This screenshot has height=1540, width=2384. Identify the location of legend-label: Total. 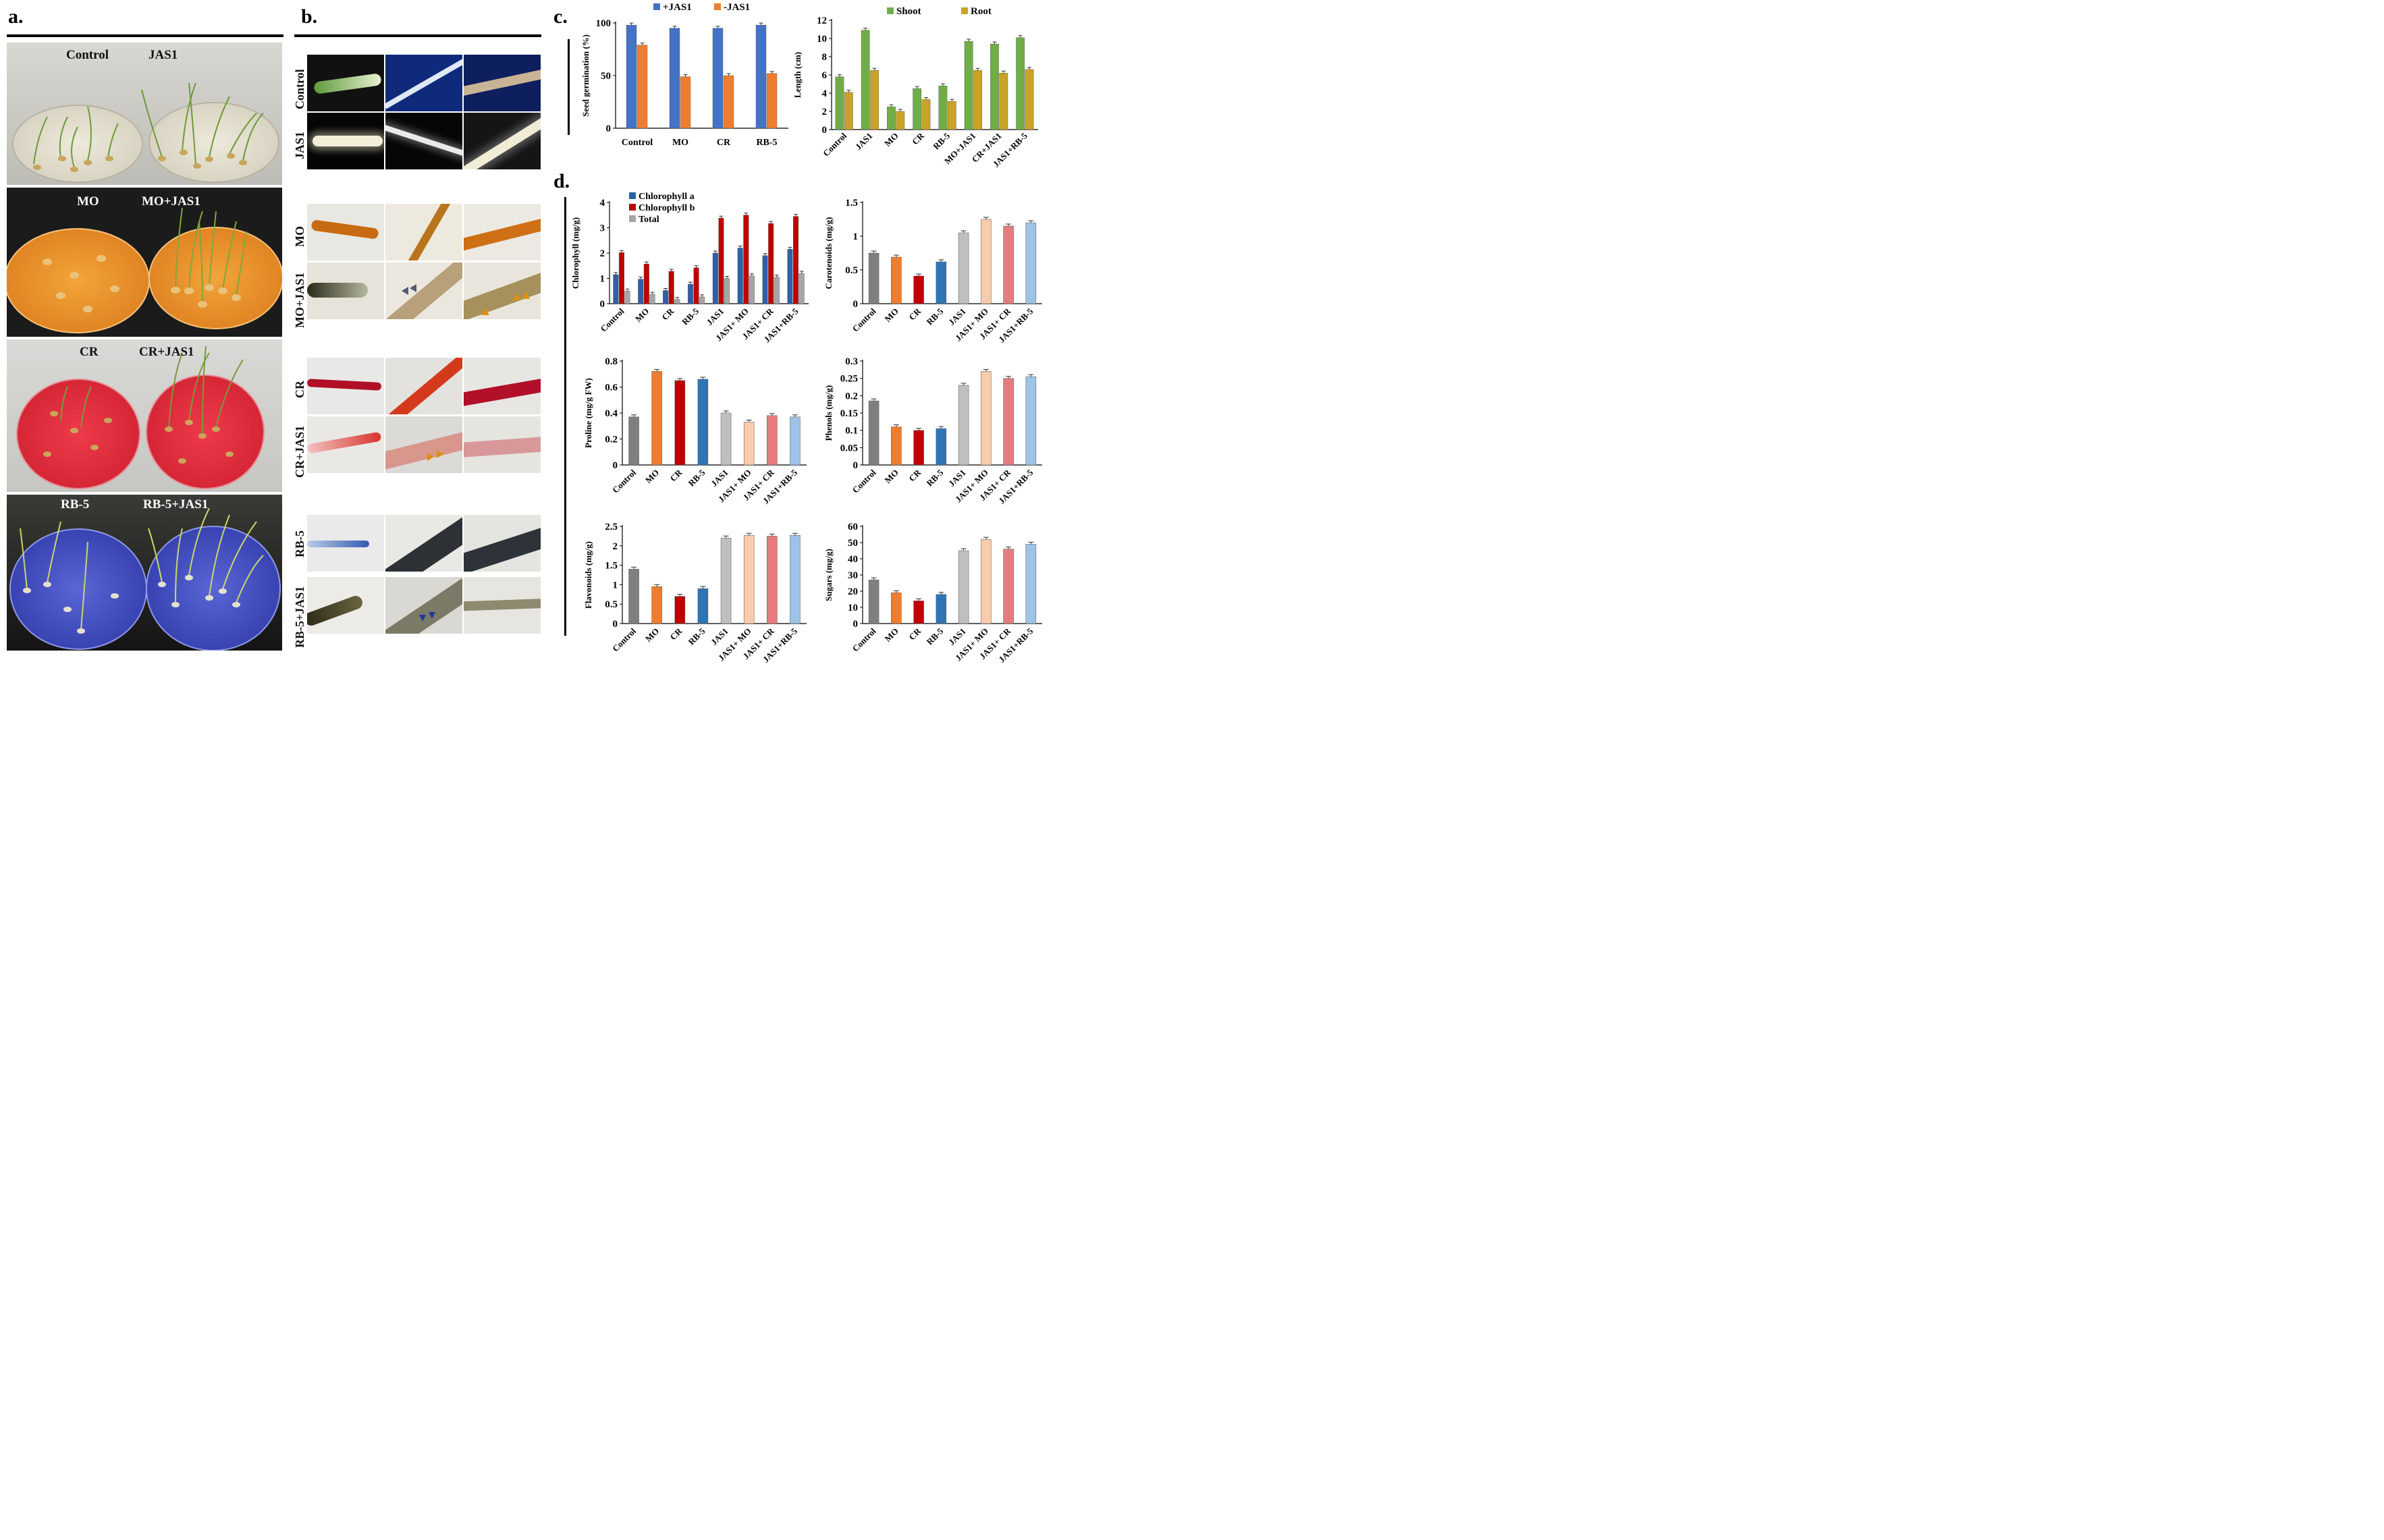
(649, 220).